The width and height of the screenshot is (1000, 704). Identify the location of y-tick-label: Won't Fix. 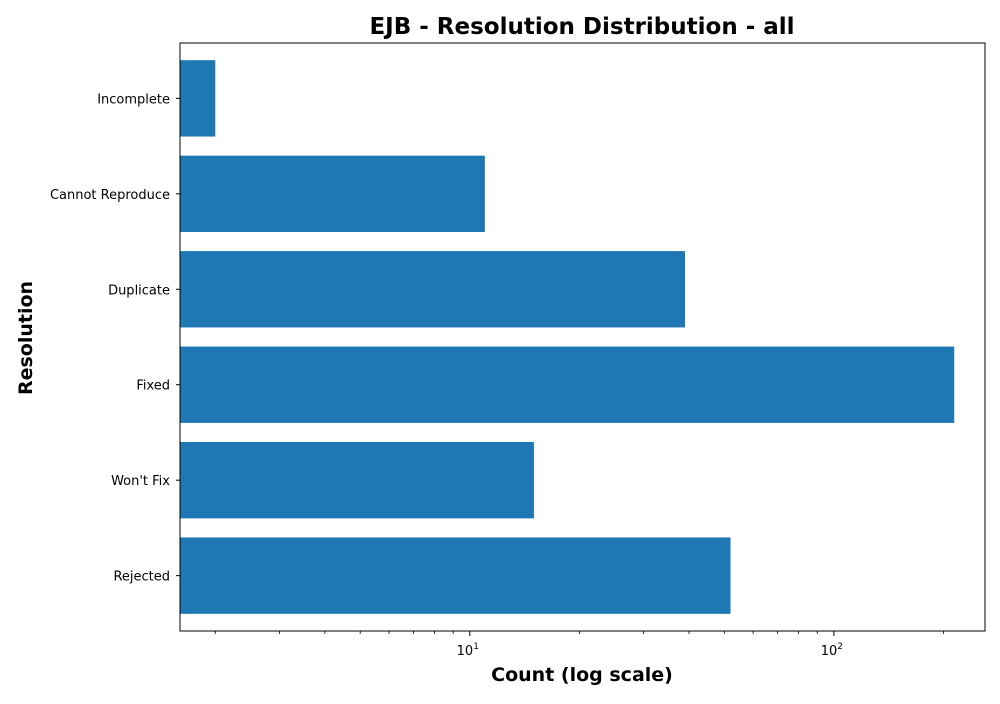
(140, 481).